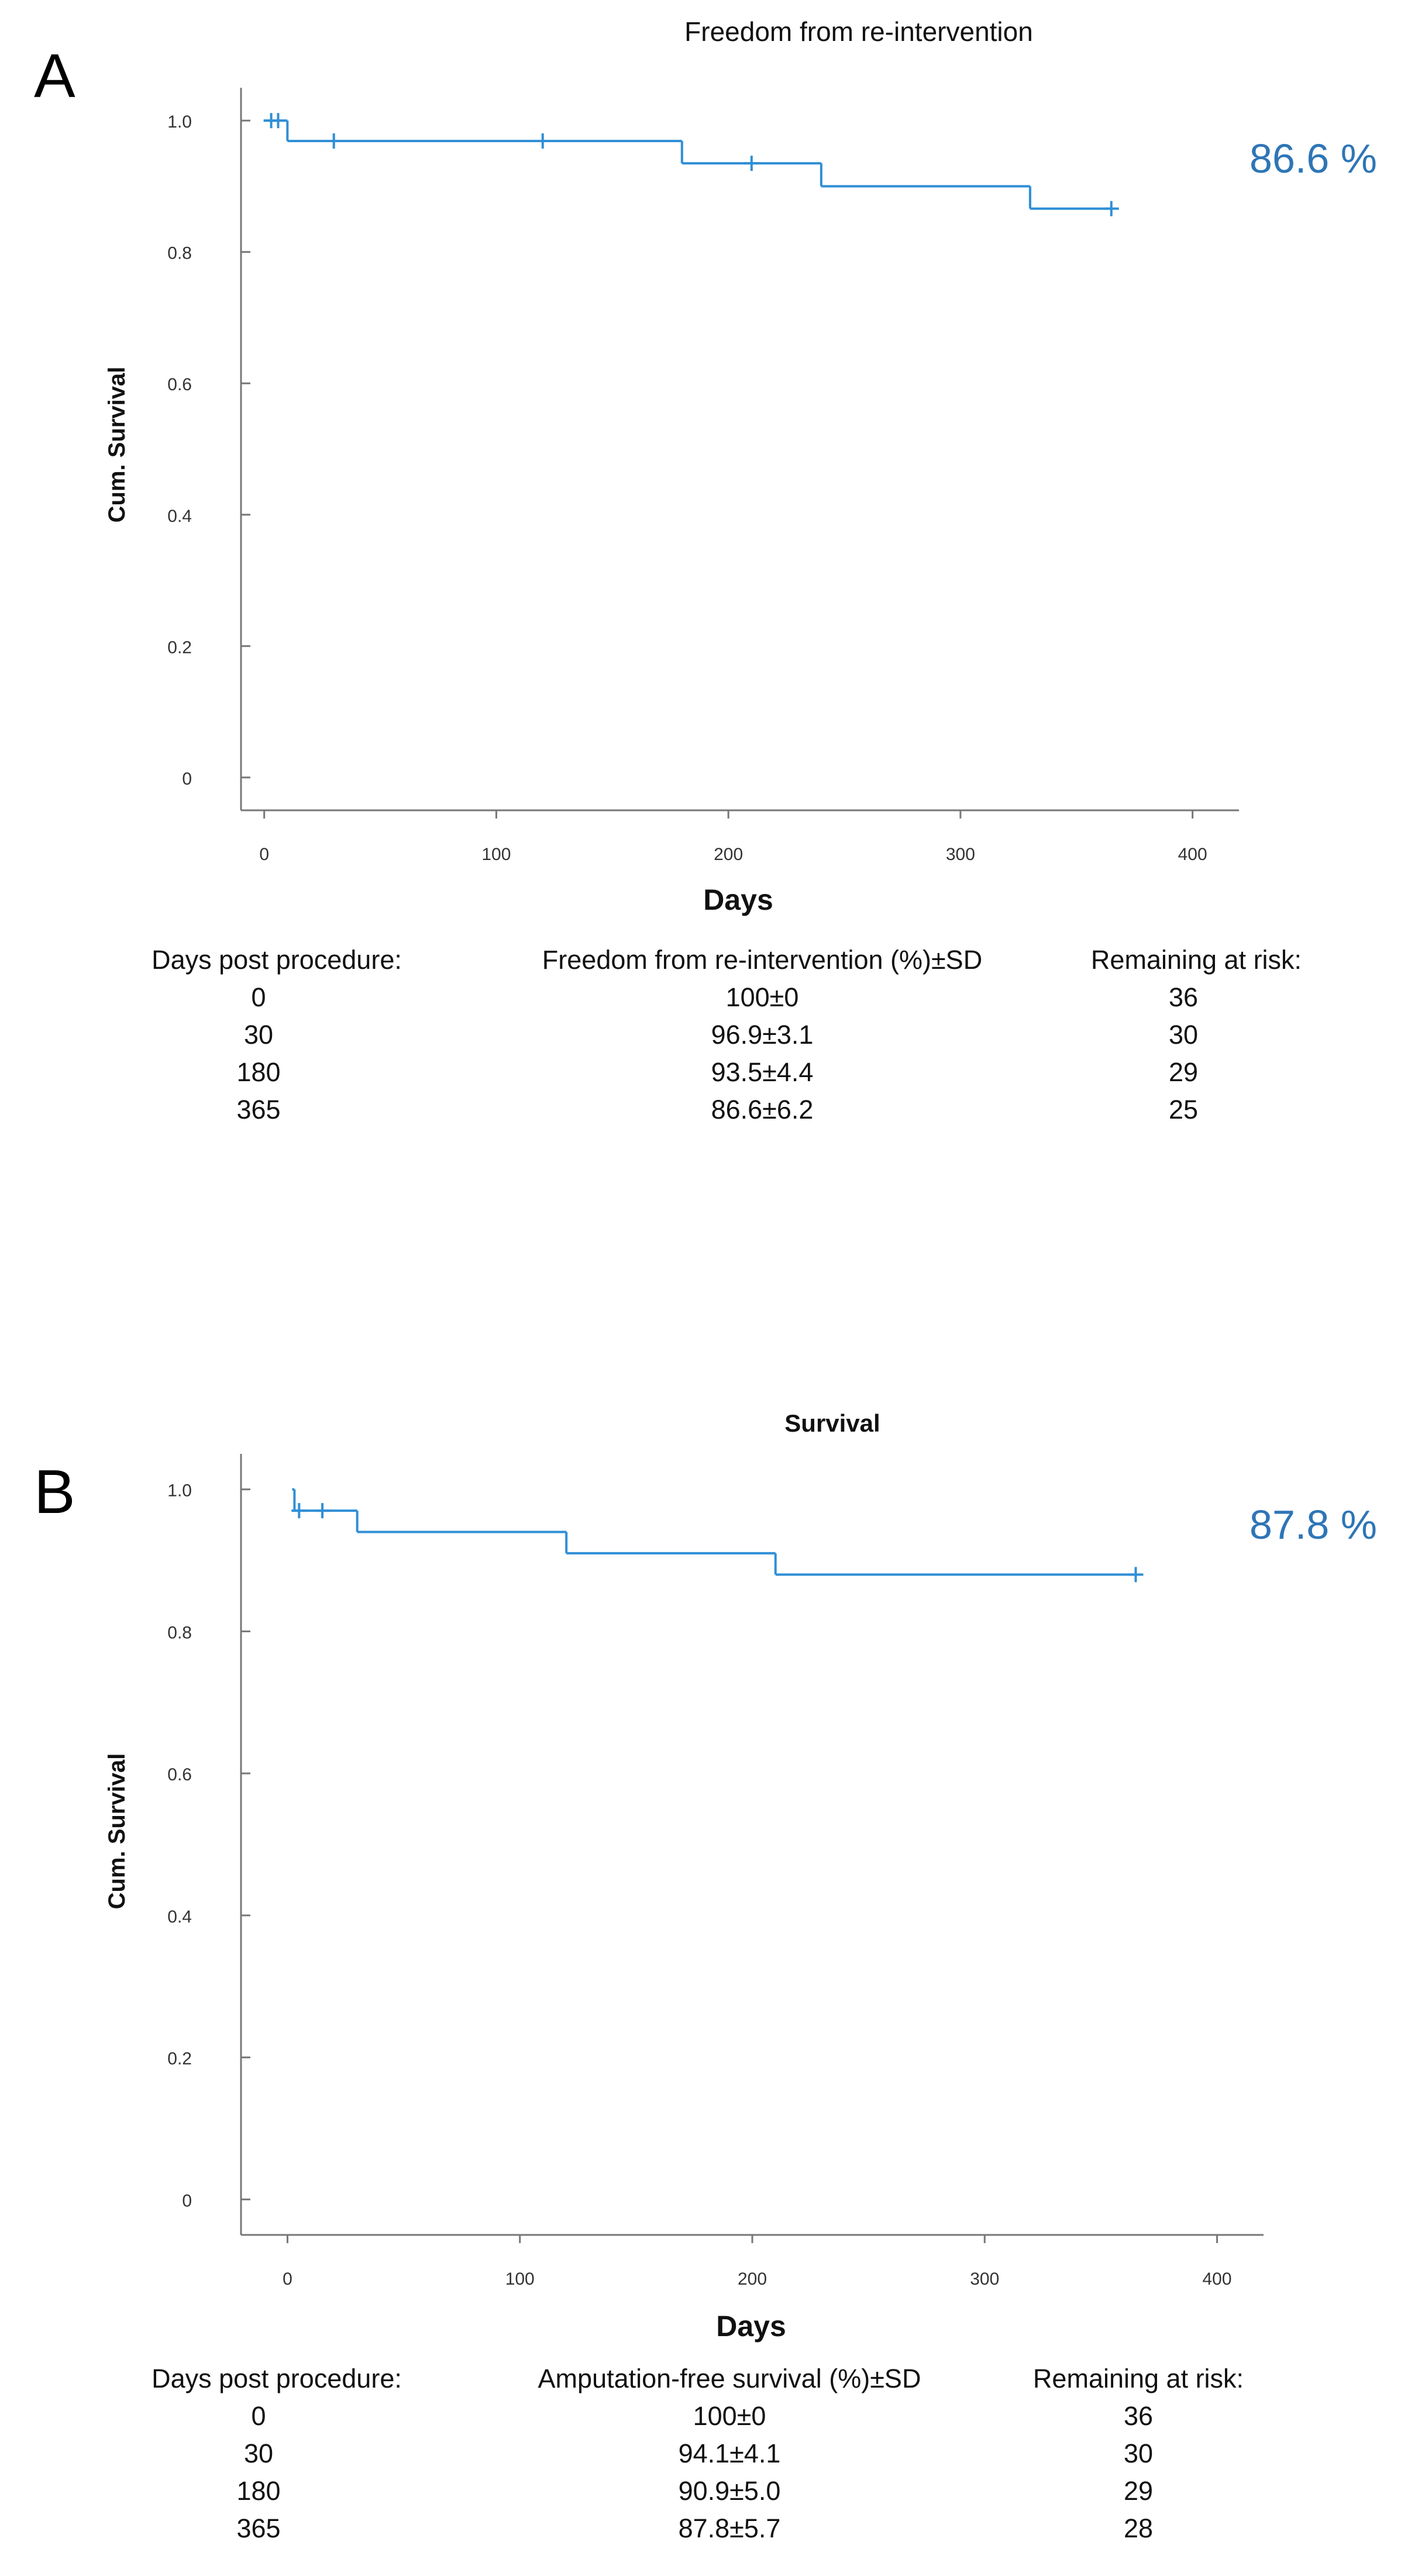 Image resolution: width=1401 pixels, height=2576 pixels. Describe the element at coordinates (858, 32) in the screenshot. I see `chart-title: Freedom from re-intervention` at that location.